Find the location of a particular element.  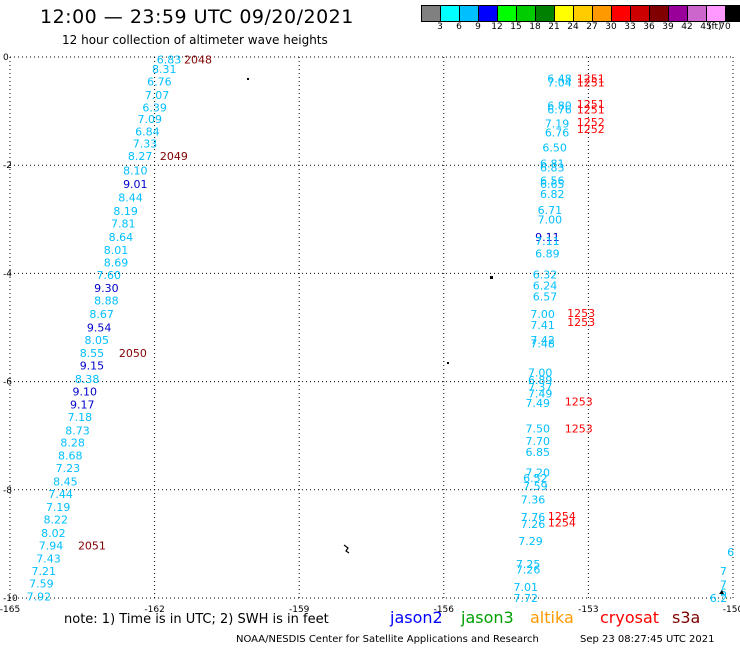

wave-height-label: 6.65 is located at coordinates (552, 184).